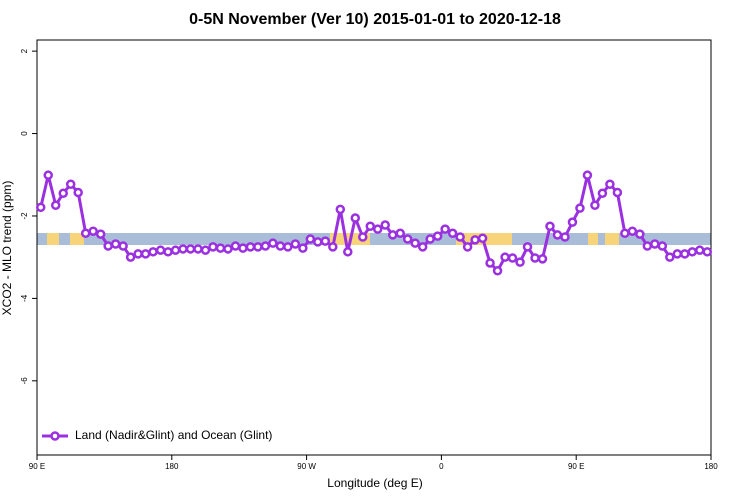 The height and width of the screenshot is (500, 750). What do you see at coordinates (441, 466) in the screenshot?
I see `x-tick-label: 0` at bounding box center [441, 466].